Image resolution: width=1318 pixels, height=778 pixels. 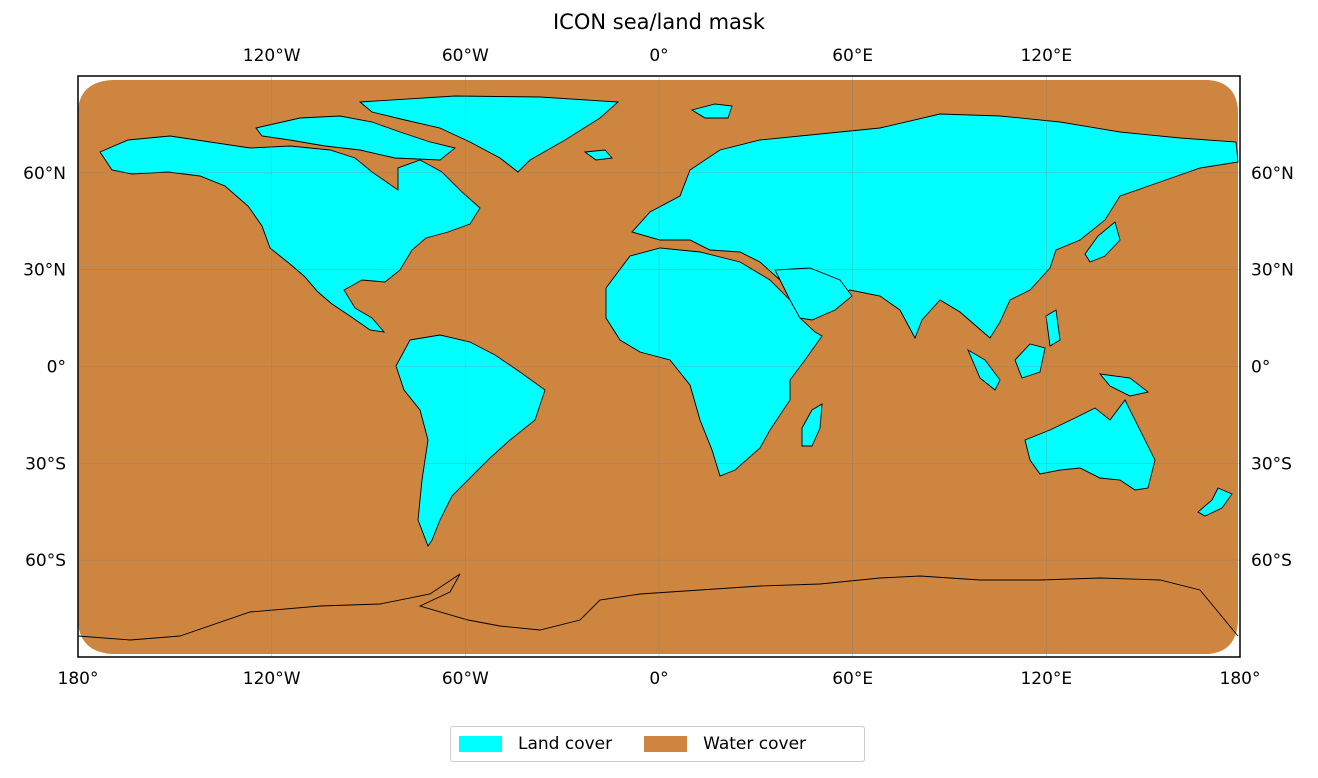 I want to click on lon-tick-label-top: 60°W, so click(x=465, y=56).